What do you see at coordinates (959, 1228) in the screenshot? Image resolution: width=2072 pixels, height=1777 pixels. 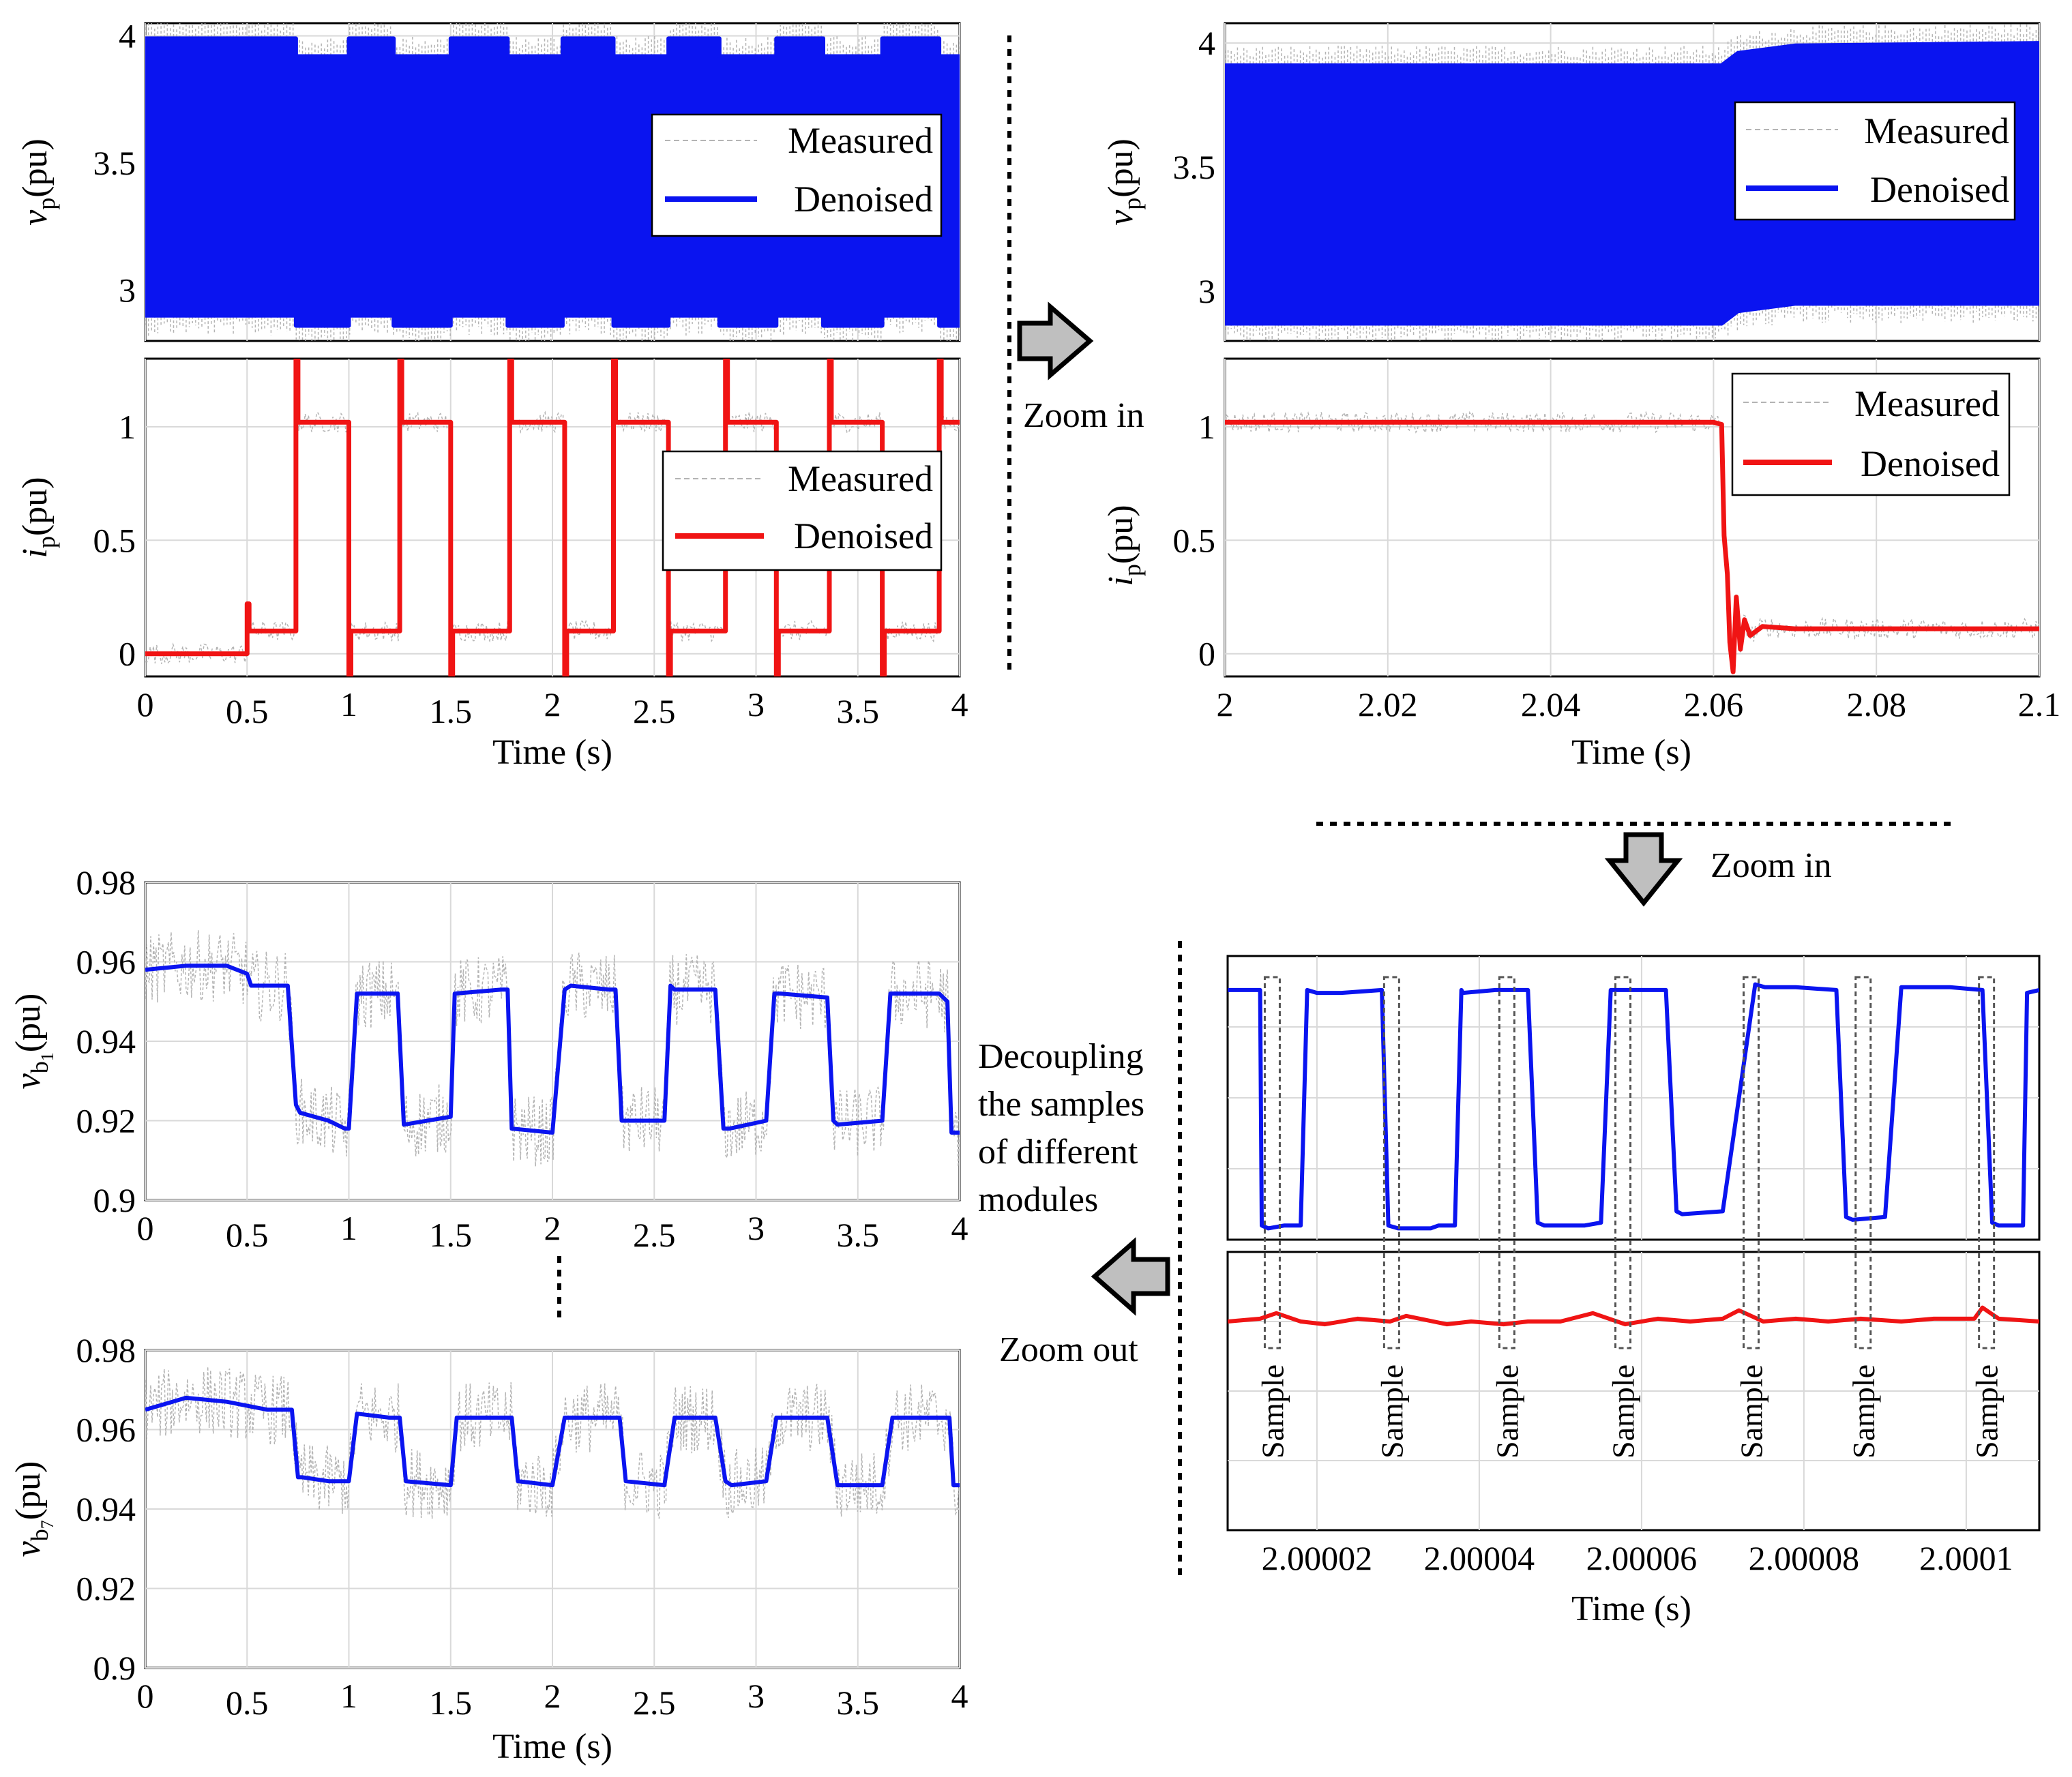 I see `x-tick-label: 4` at bounding box center [959, 1228].